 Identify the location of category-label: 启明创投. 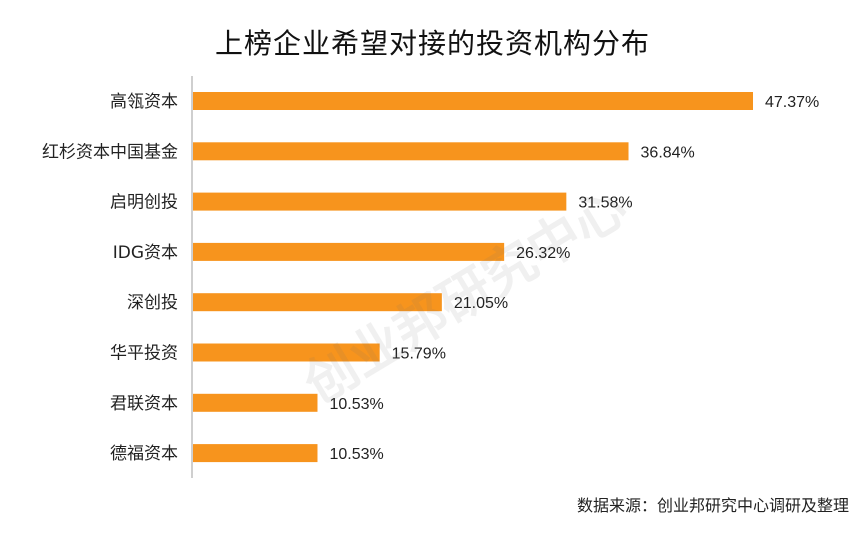
(144, 203).